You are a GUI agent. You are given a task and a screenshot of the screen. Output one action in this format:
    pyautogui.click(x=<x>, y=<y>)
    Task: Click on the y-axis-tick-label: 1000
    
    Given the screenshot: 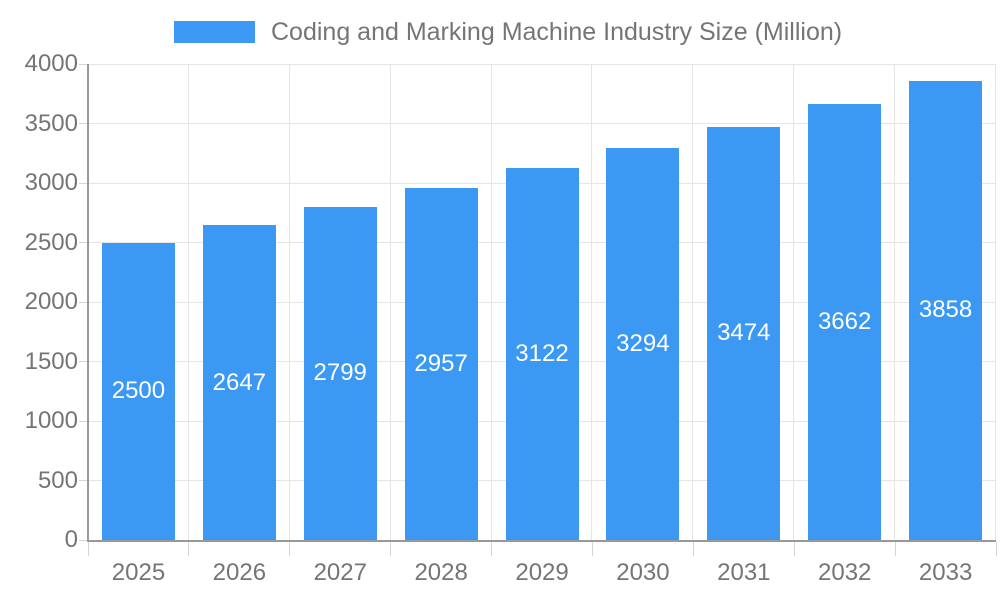 What is the action you would take?
    pyautogui.click(x=51, y=420)
    